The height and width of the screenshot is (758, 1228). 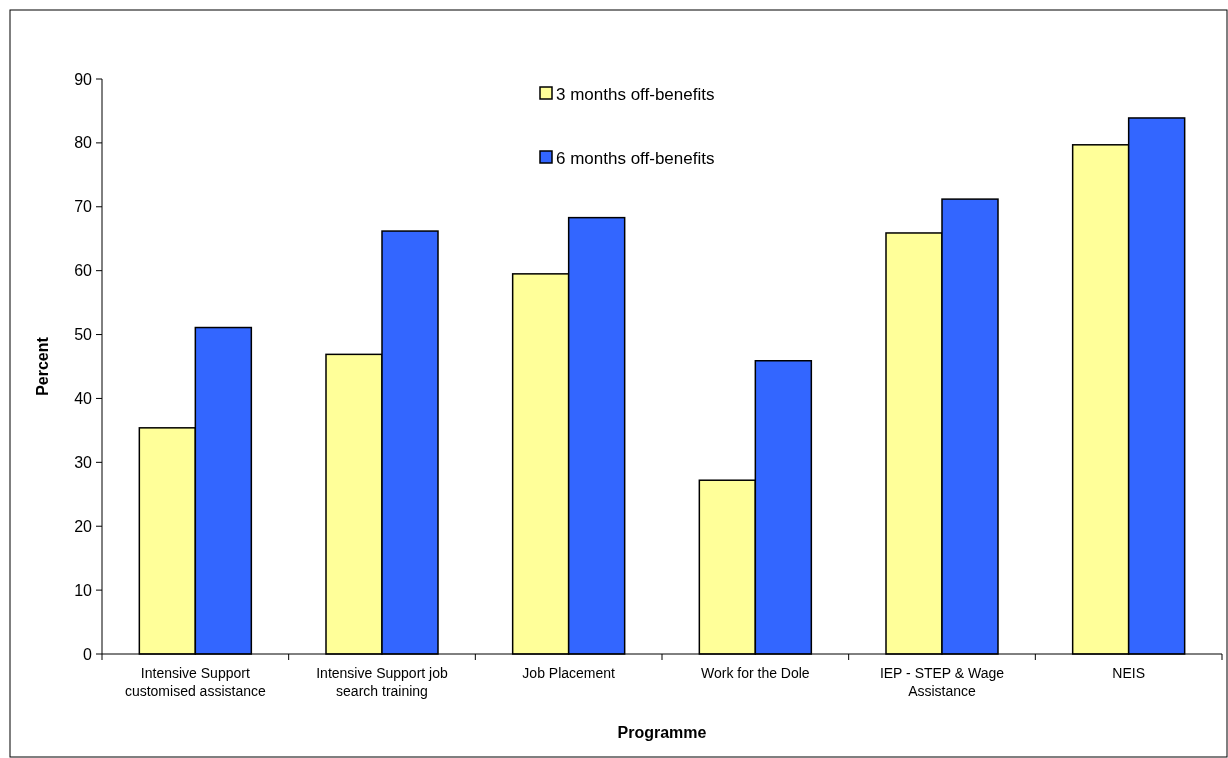 What do you see at coordinates (83, 207) in the screenshot?
I see `y-tick-label: 70` at bounding box center [83, 207].